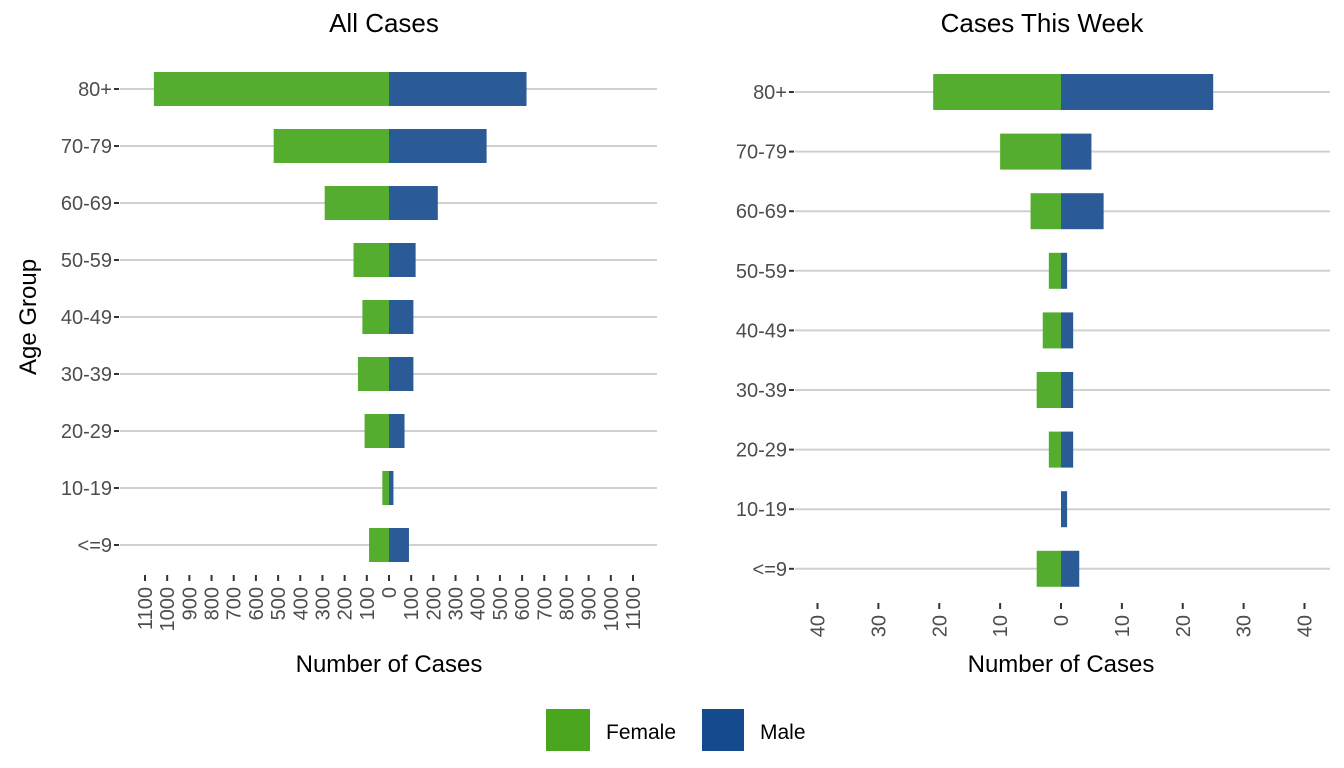 The image size is (1344, 768). What do you see at coordinates (301, 603) in the screenshot?
I see `x-tick-label: 400` at bounding box center [301, 603].